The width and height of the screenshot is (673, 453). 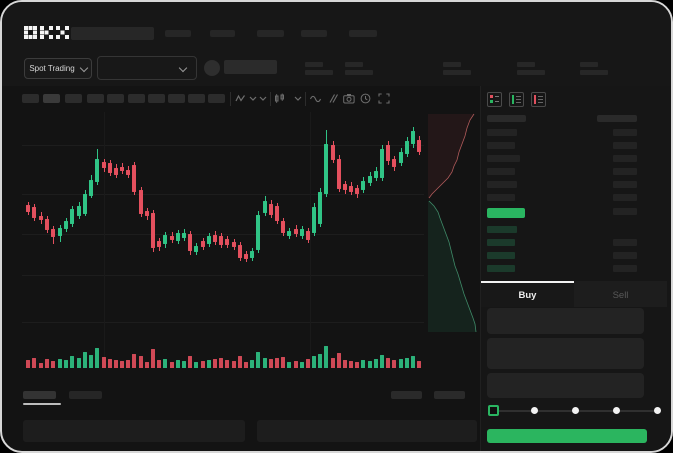 I want to click on expand-icon, so click(x=384, y=98).